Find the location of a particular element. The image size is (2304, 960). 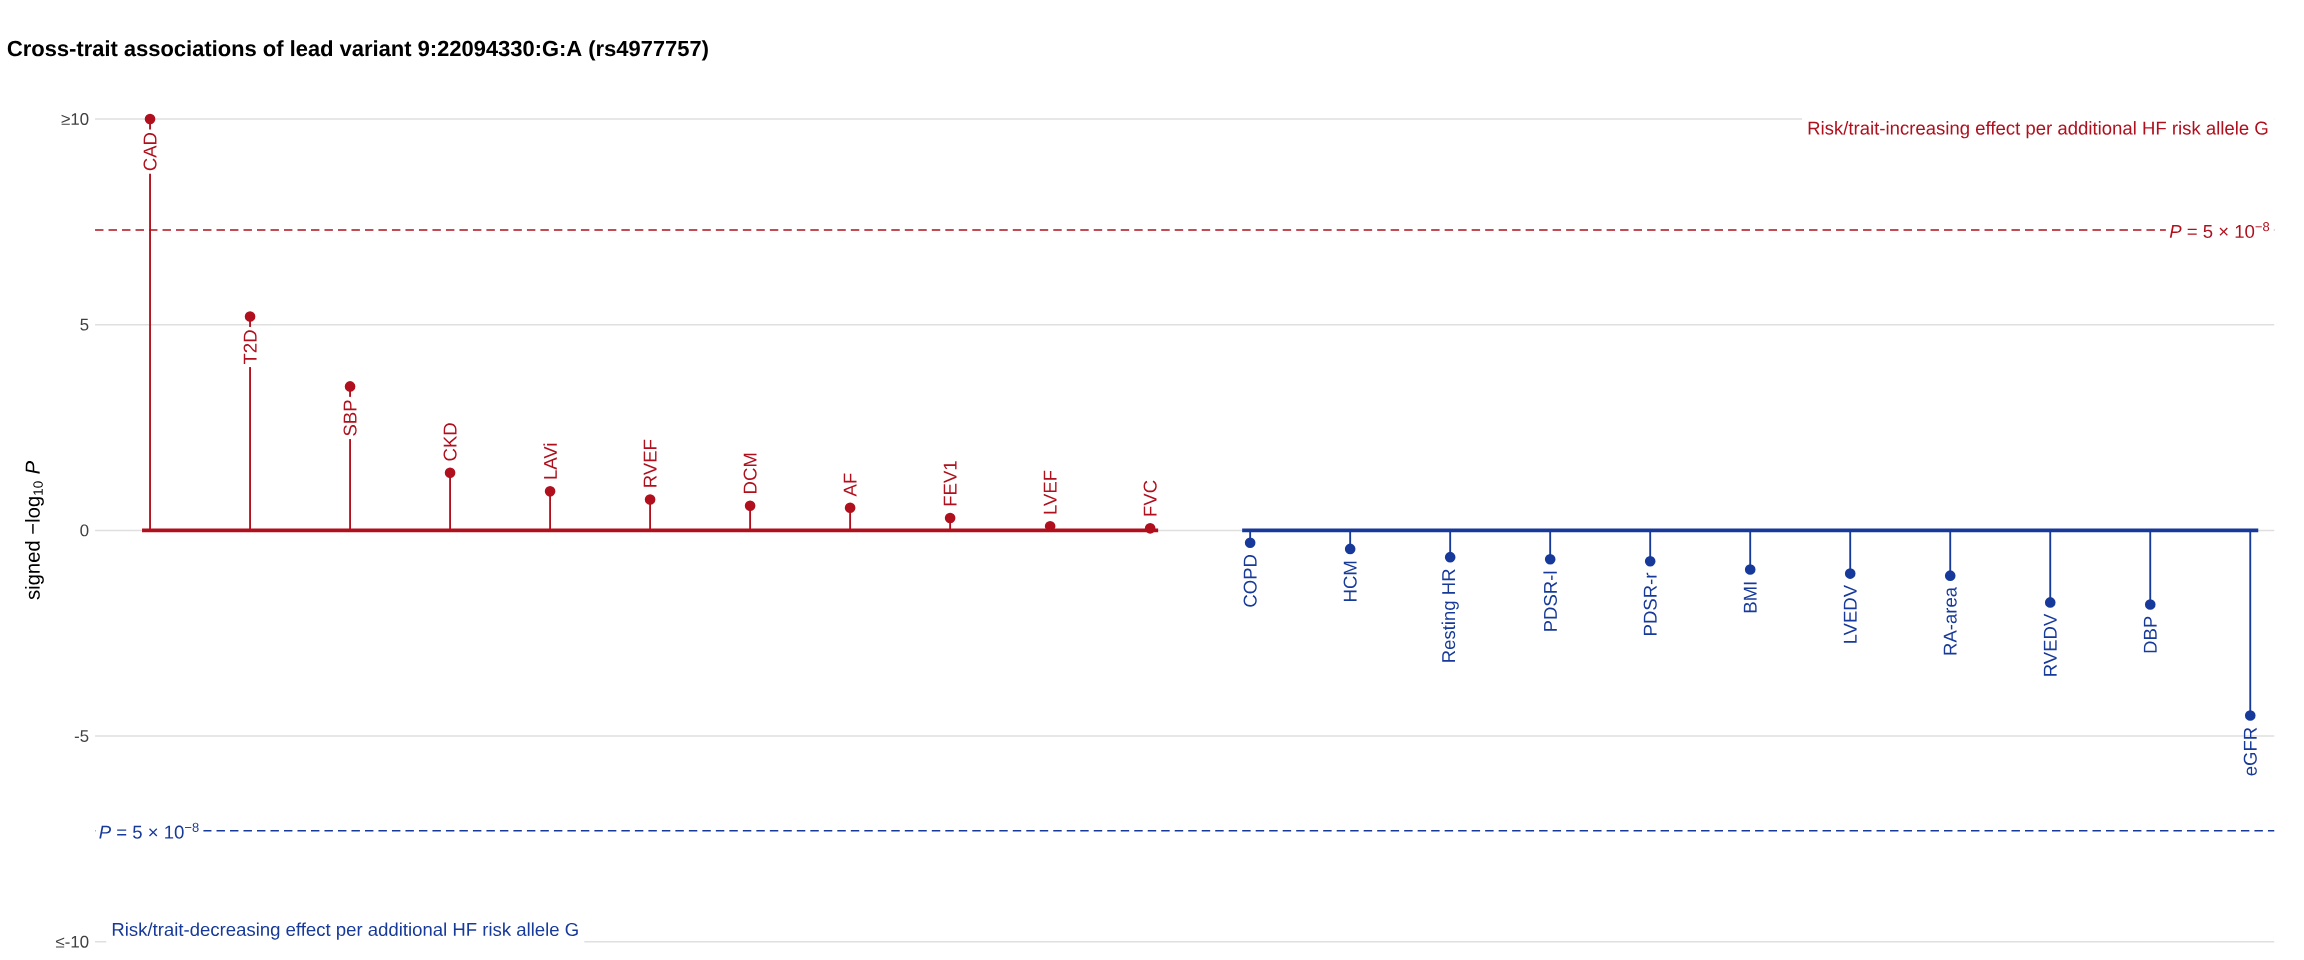

x-tick-label: DCM is located at coordinates (750, 473).